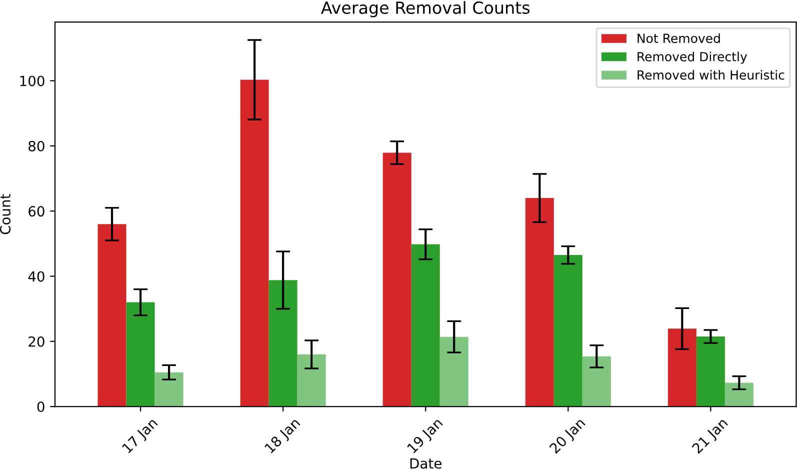  What do you see at coordinates (568, 436) in the screenshot?
I see `x-tick-label: 20 Jan` at bounding box center [568, 436].